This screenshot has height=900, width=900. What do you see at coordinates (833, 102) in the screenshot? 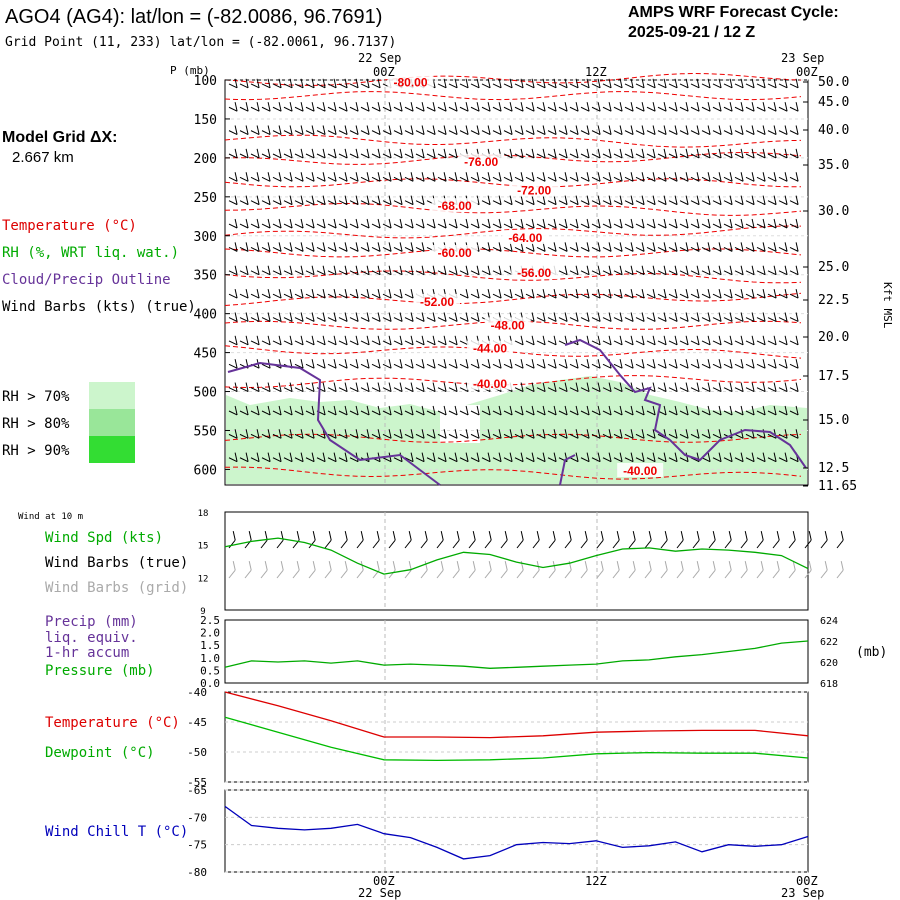
I see `height-tick-label: 45.0` at bounding box center [833, 102].